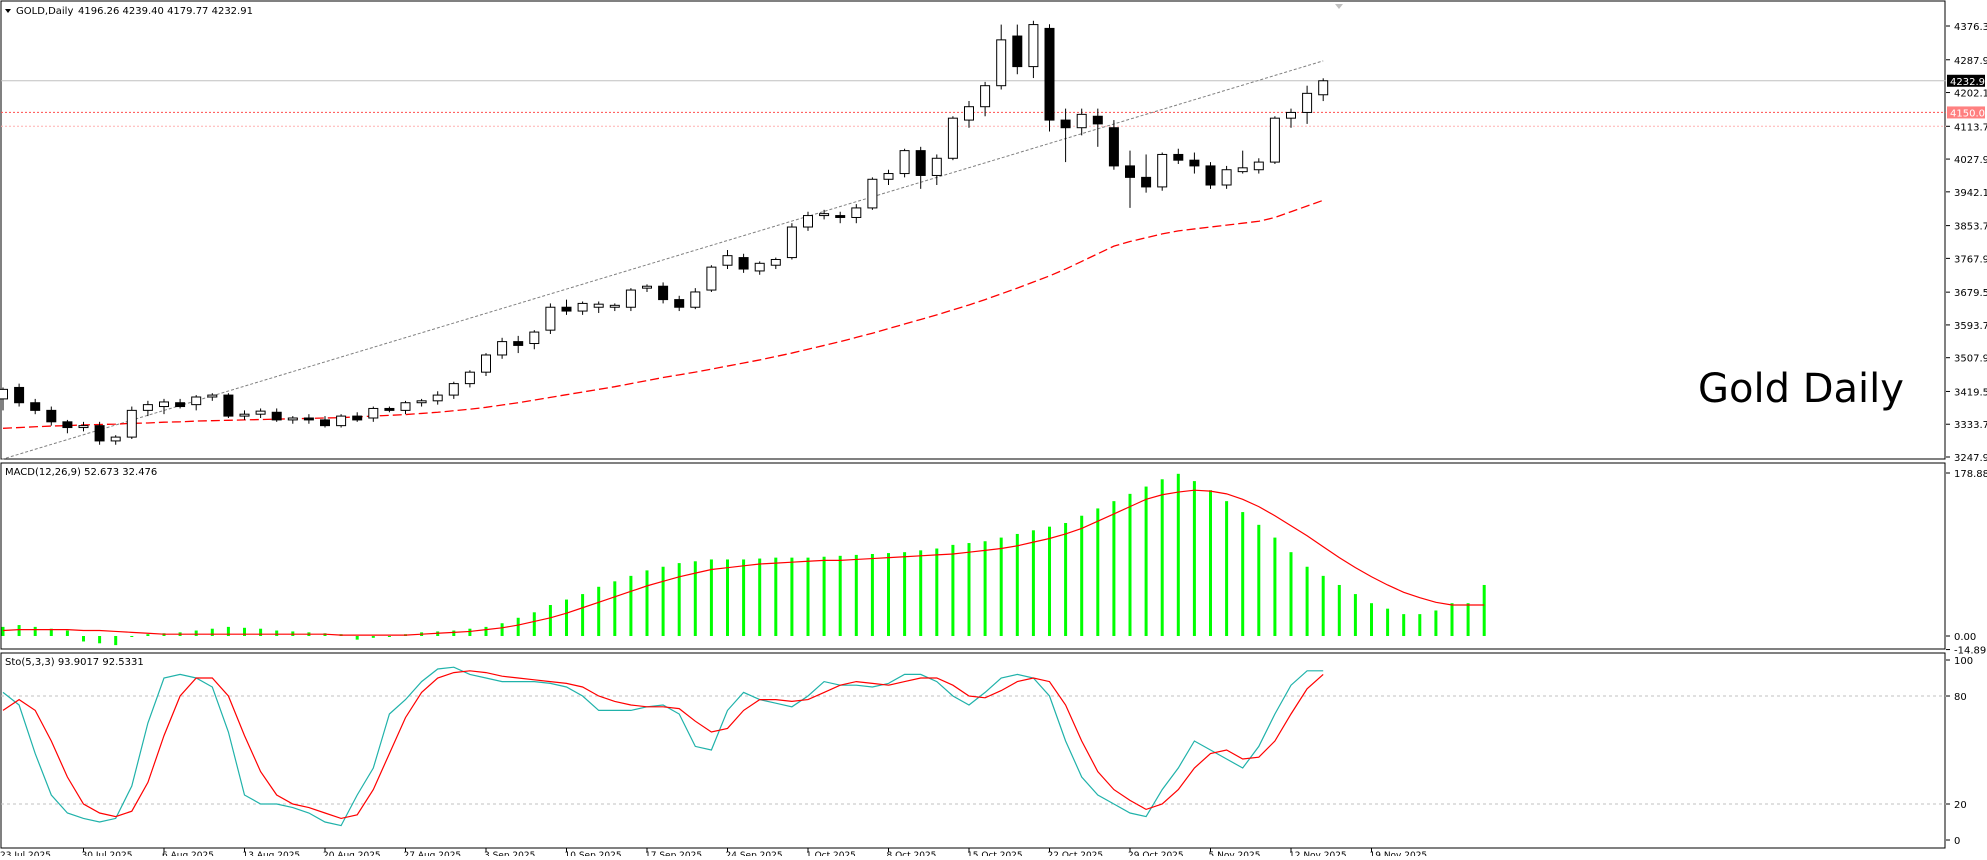 This screenshot has height=860, width=1987. I want to click on date-tick-label: 19 Nov 2025, so click(1399, 853).